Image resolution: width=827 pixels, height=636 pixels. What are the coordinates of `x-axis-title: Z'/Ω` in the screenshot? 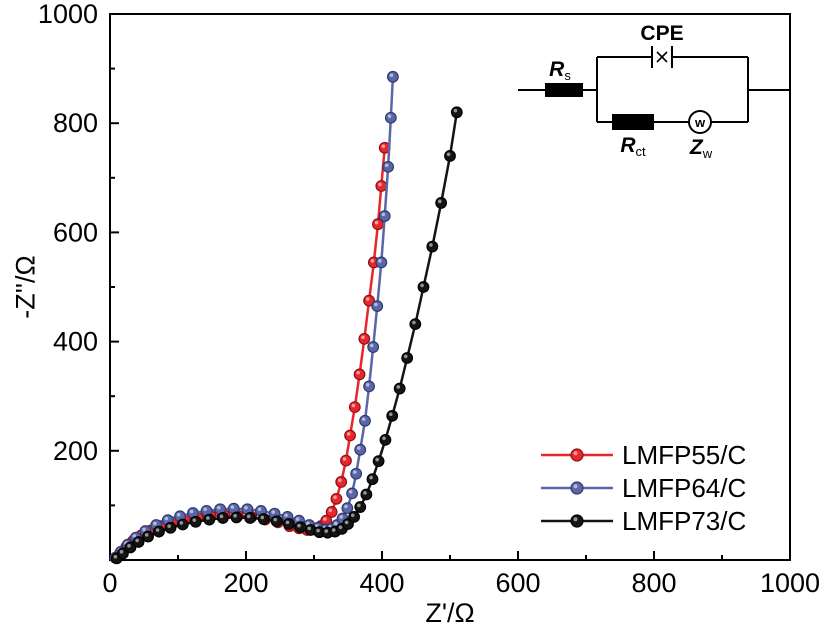 It's located at (450, 613).